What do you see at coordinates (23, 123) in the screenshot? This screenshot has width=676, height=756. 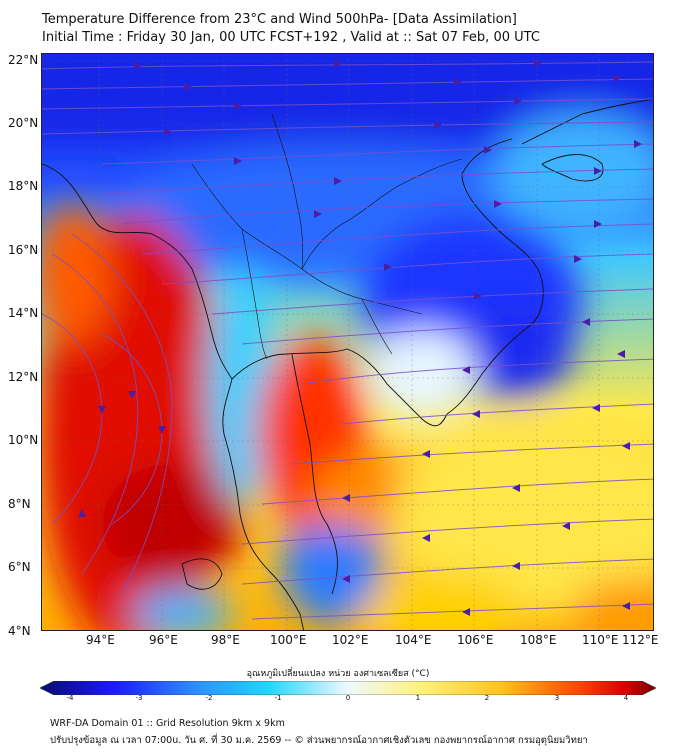 I see `lat-label: 20°N` at bounding box center [23, 123].